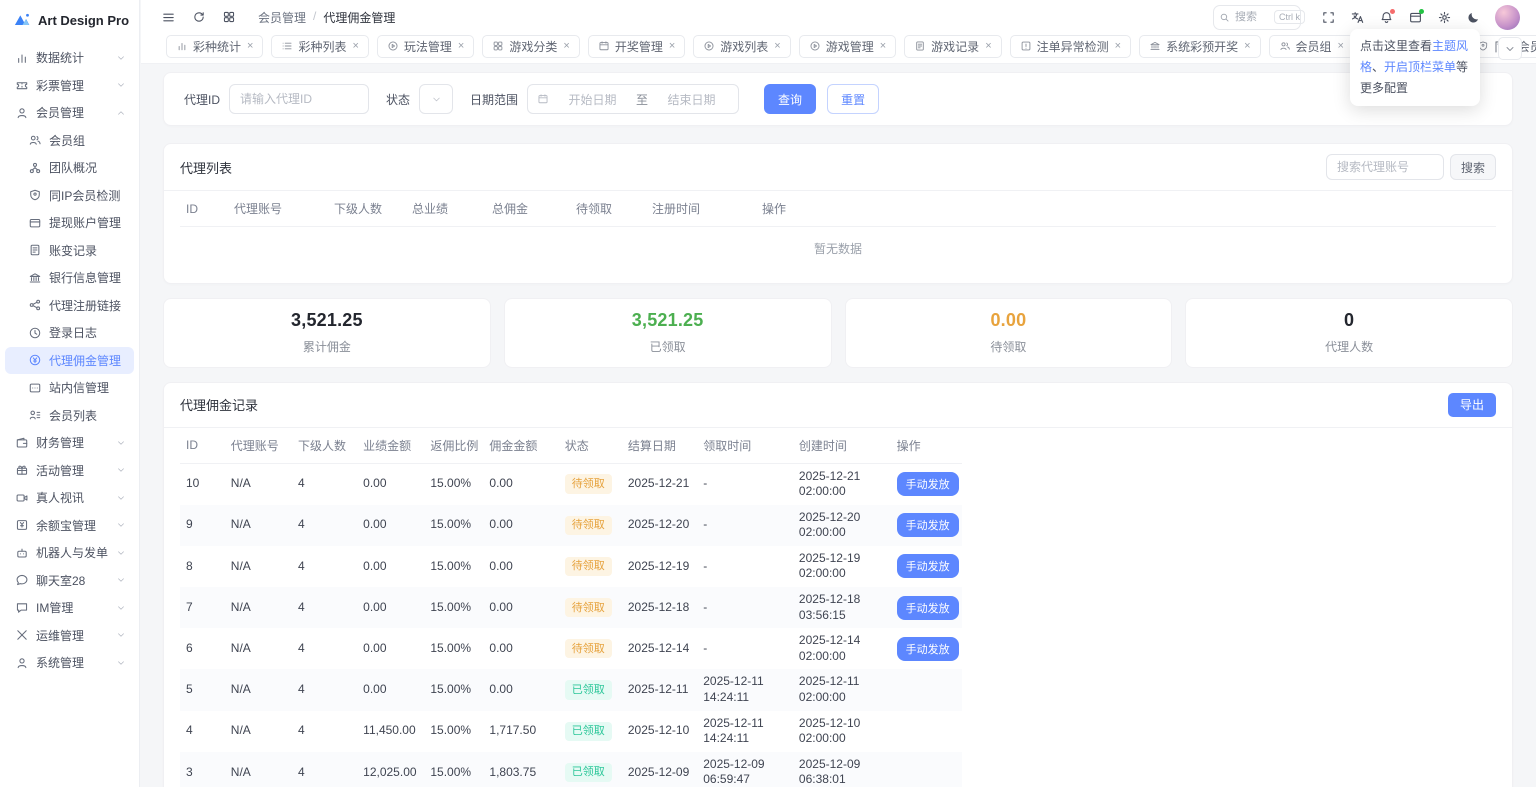  Describe the element at coordinates (590, 445) in the screenshot. I see `column-header: 状态` at that location.